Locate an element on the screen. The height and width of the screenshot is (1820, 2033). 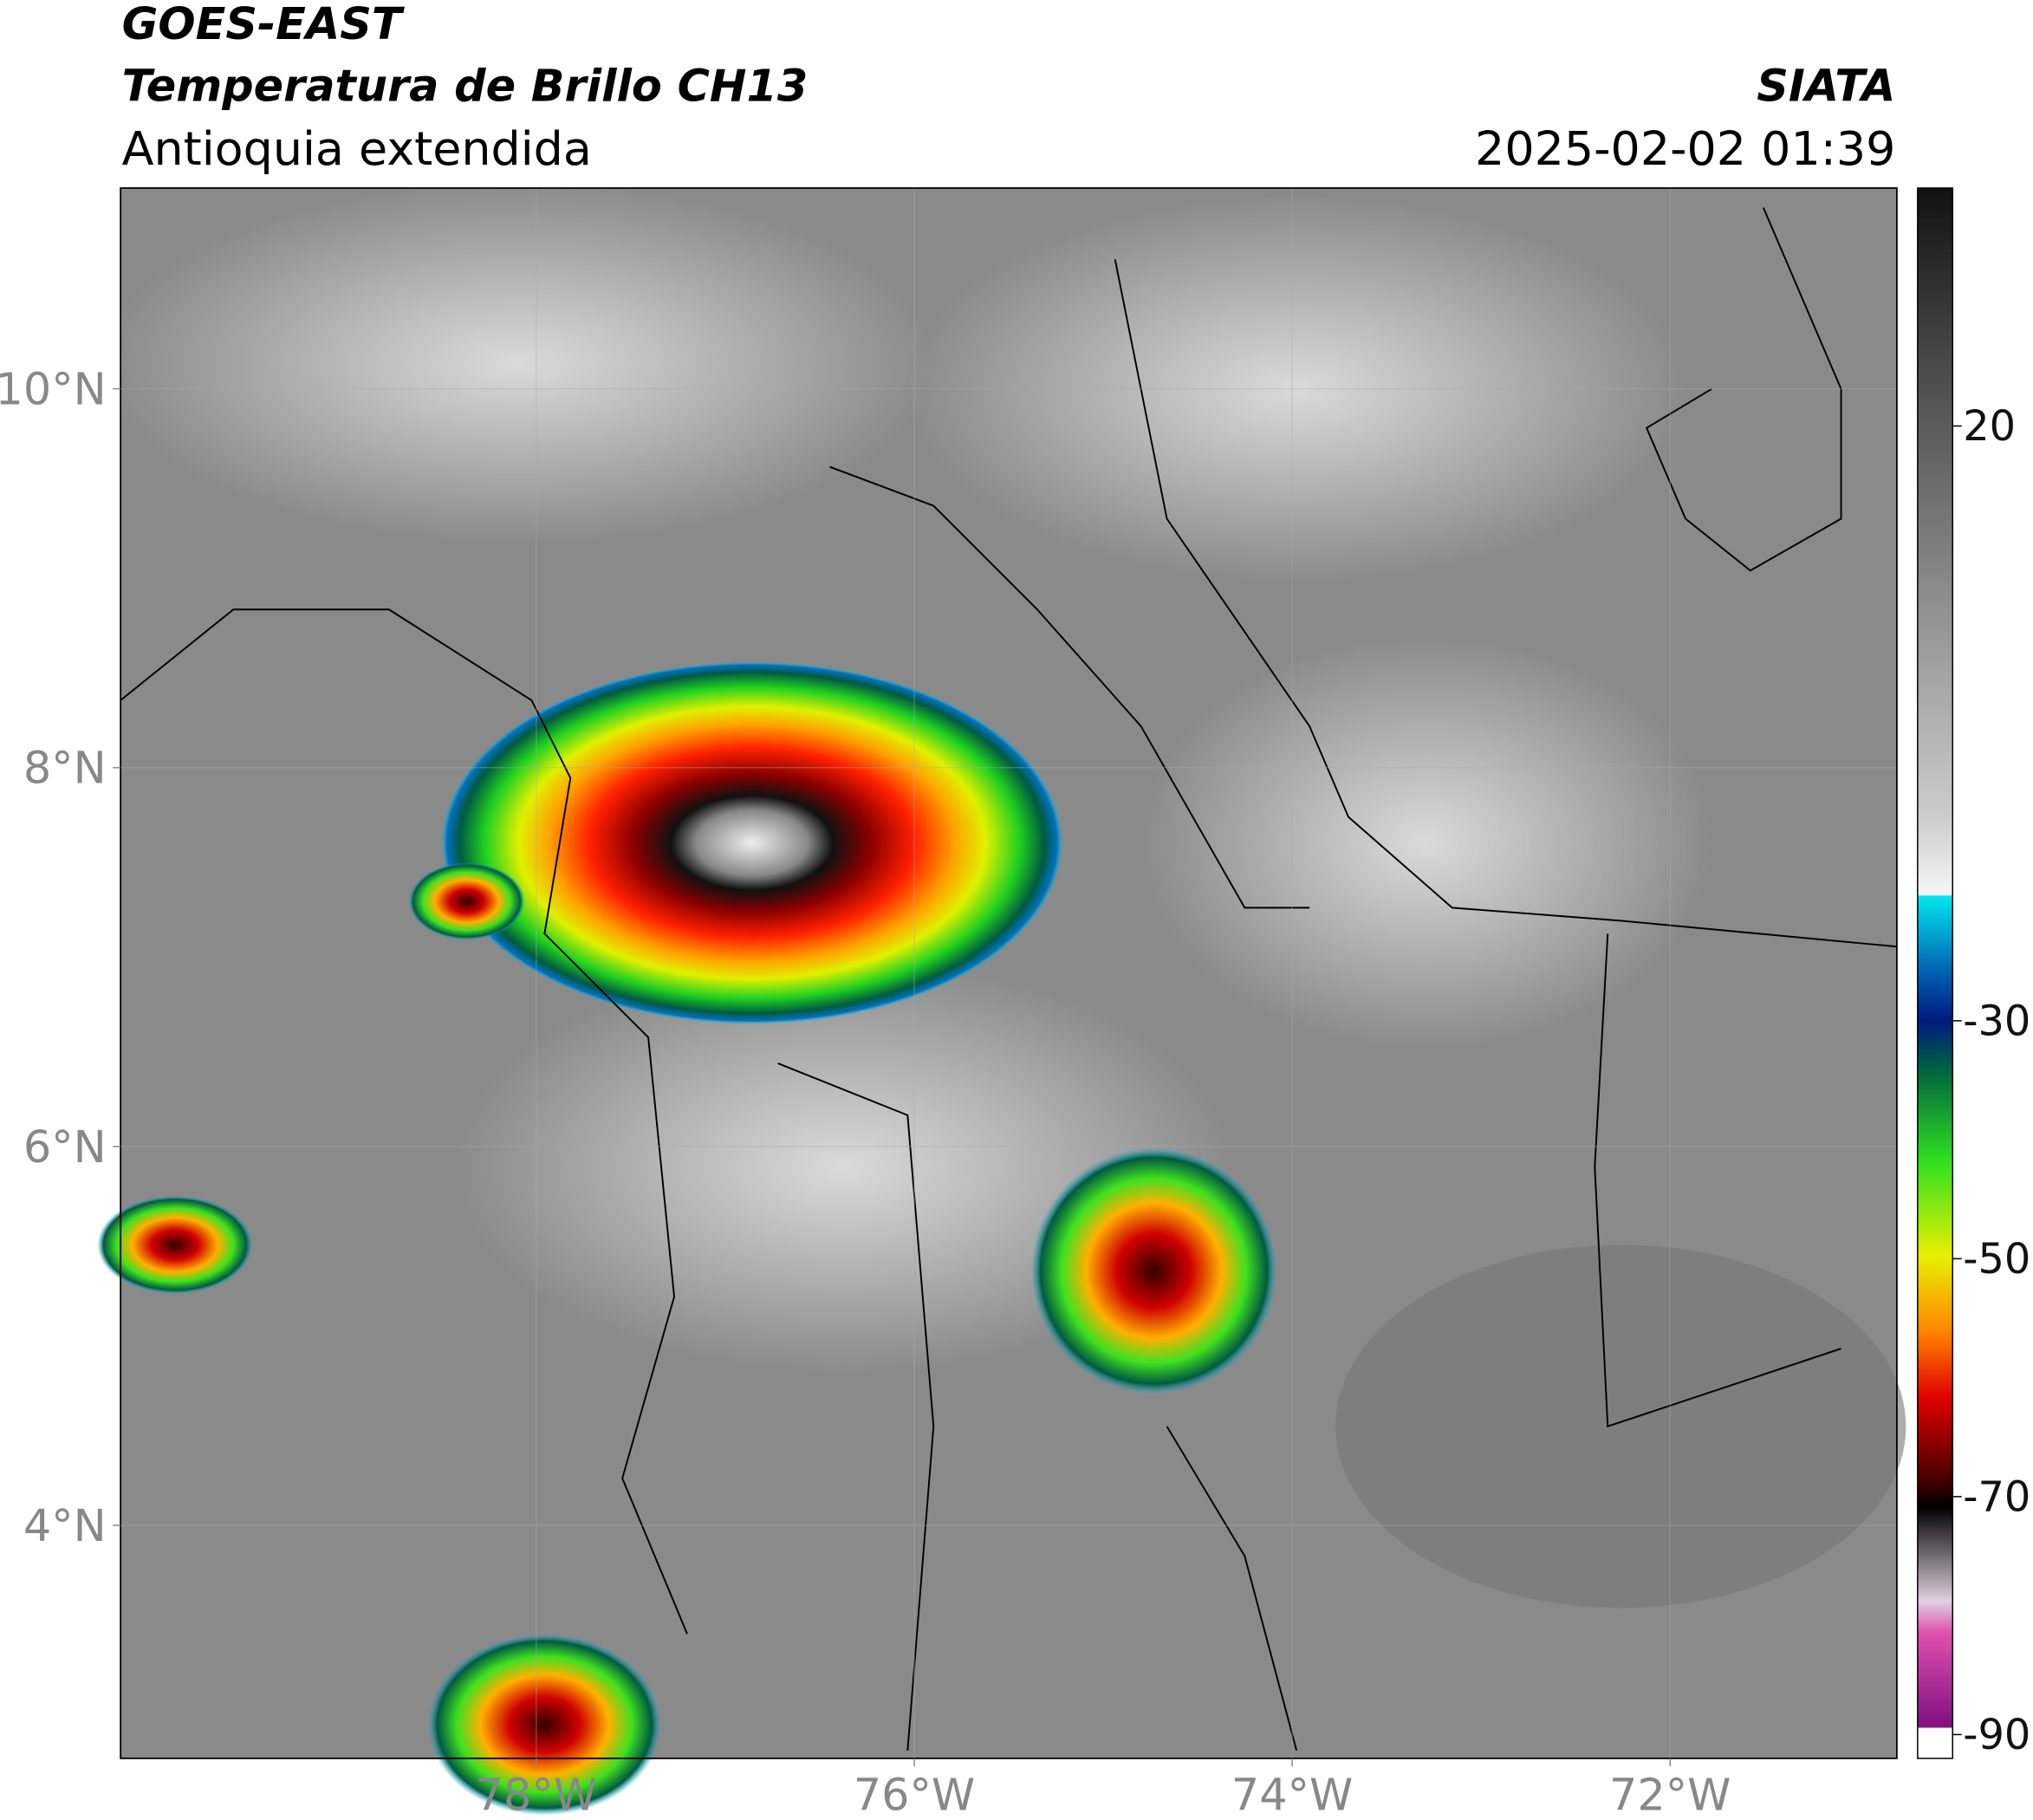
y-tick-label: 4°N is located at coordinates (65, 1525).